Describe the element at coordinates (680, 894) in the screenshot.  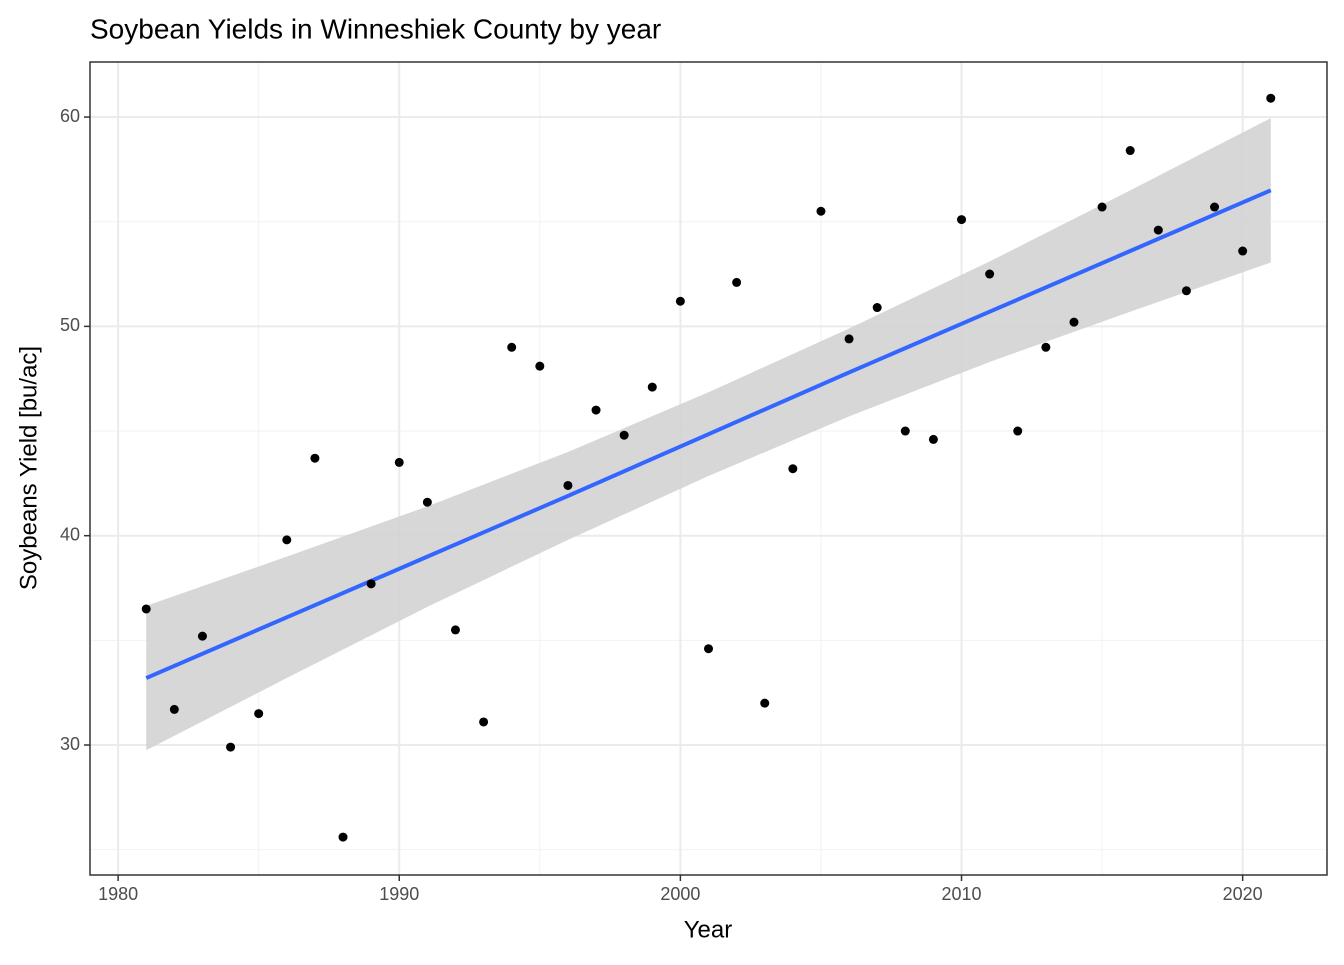
I see `x-tick-label: 2000` at that location.